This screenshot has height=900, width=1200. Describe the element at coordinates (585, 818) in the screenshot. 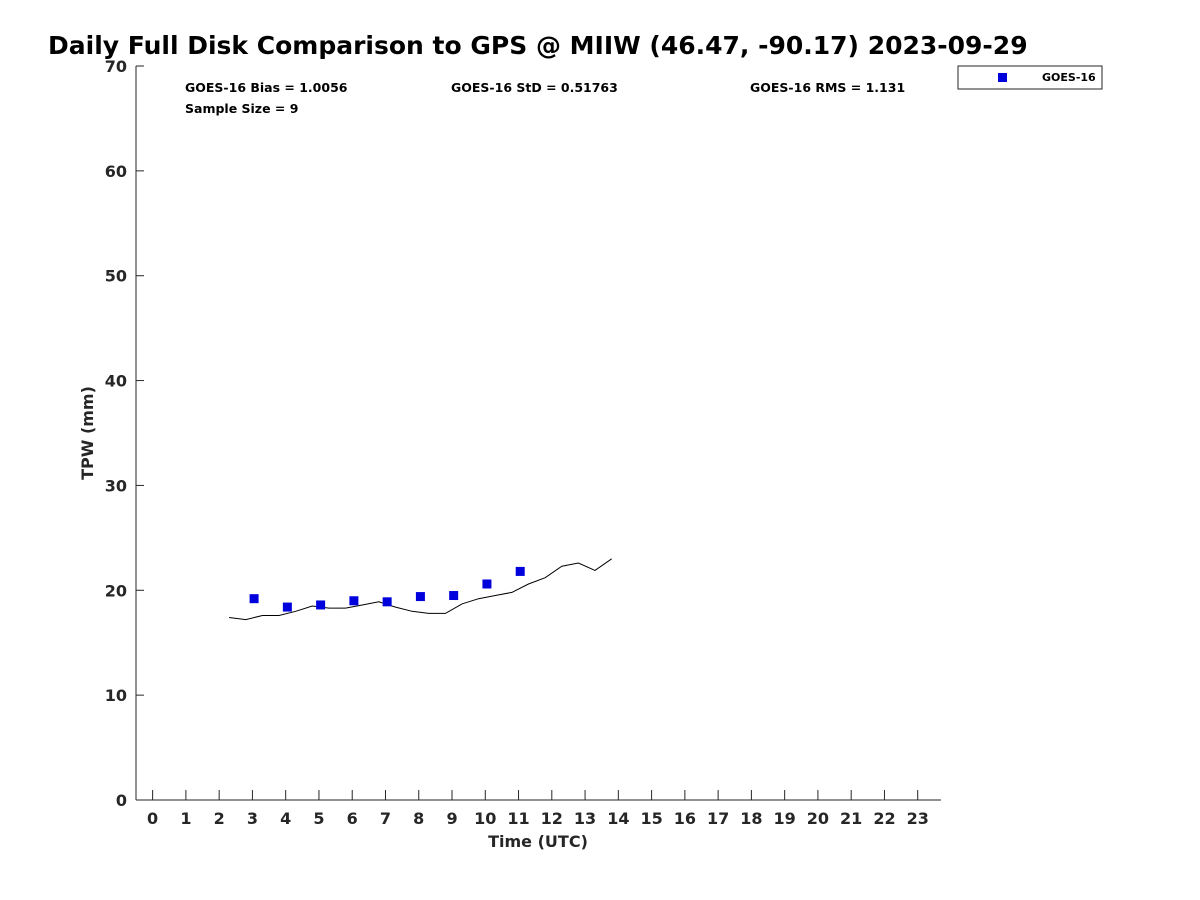

I see `x-tick-label: 13` at that location.